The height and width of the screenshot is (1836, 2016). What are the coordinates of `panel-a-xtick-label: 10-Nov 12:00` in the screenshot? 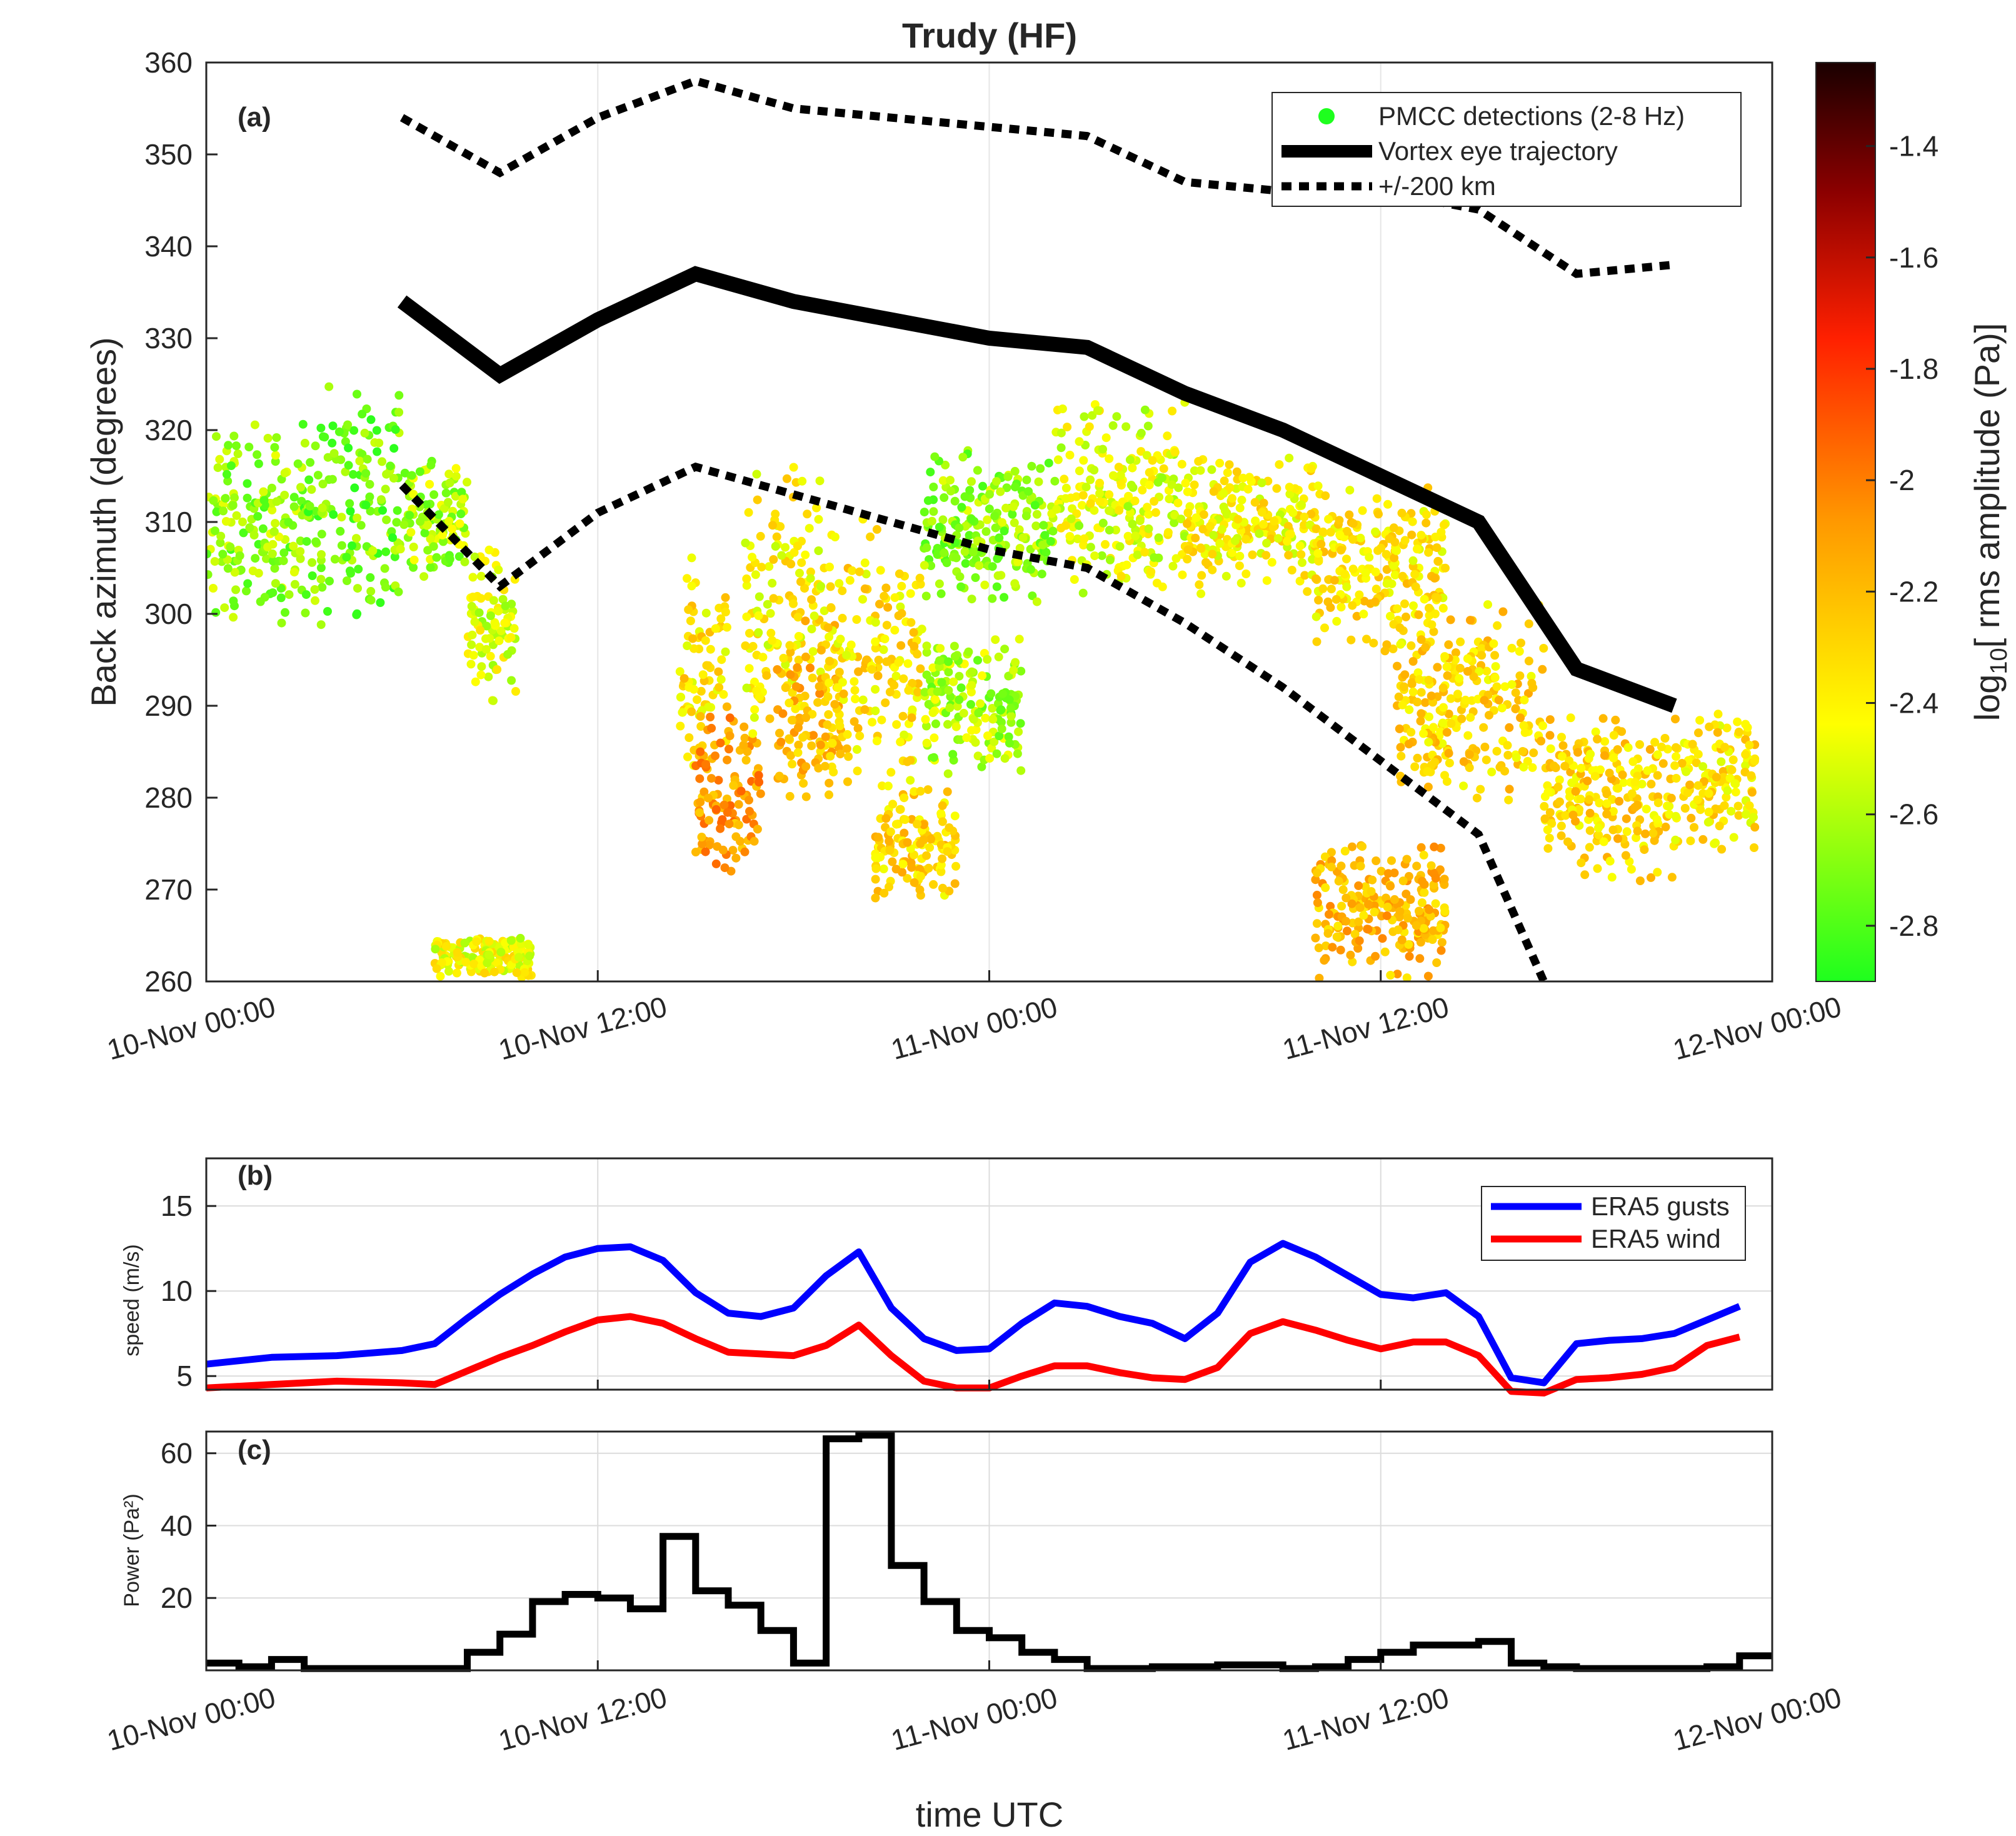 It's located at (582, 1028).